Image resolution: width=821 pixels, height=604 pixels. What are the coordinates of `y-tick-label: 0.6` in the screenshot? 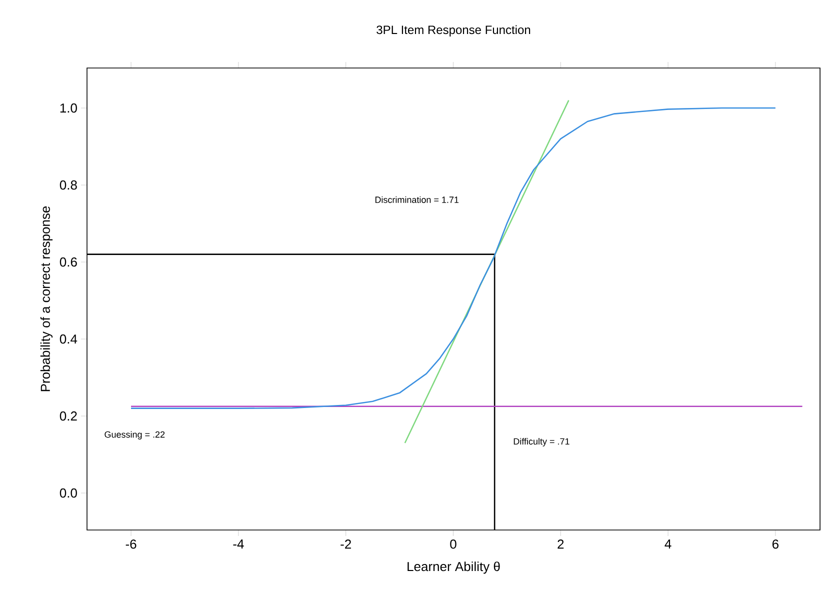 It's located at (68, 262).